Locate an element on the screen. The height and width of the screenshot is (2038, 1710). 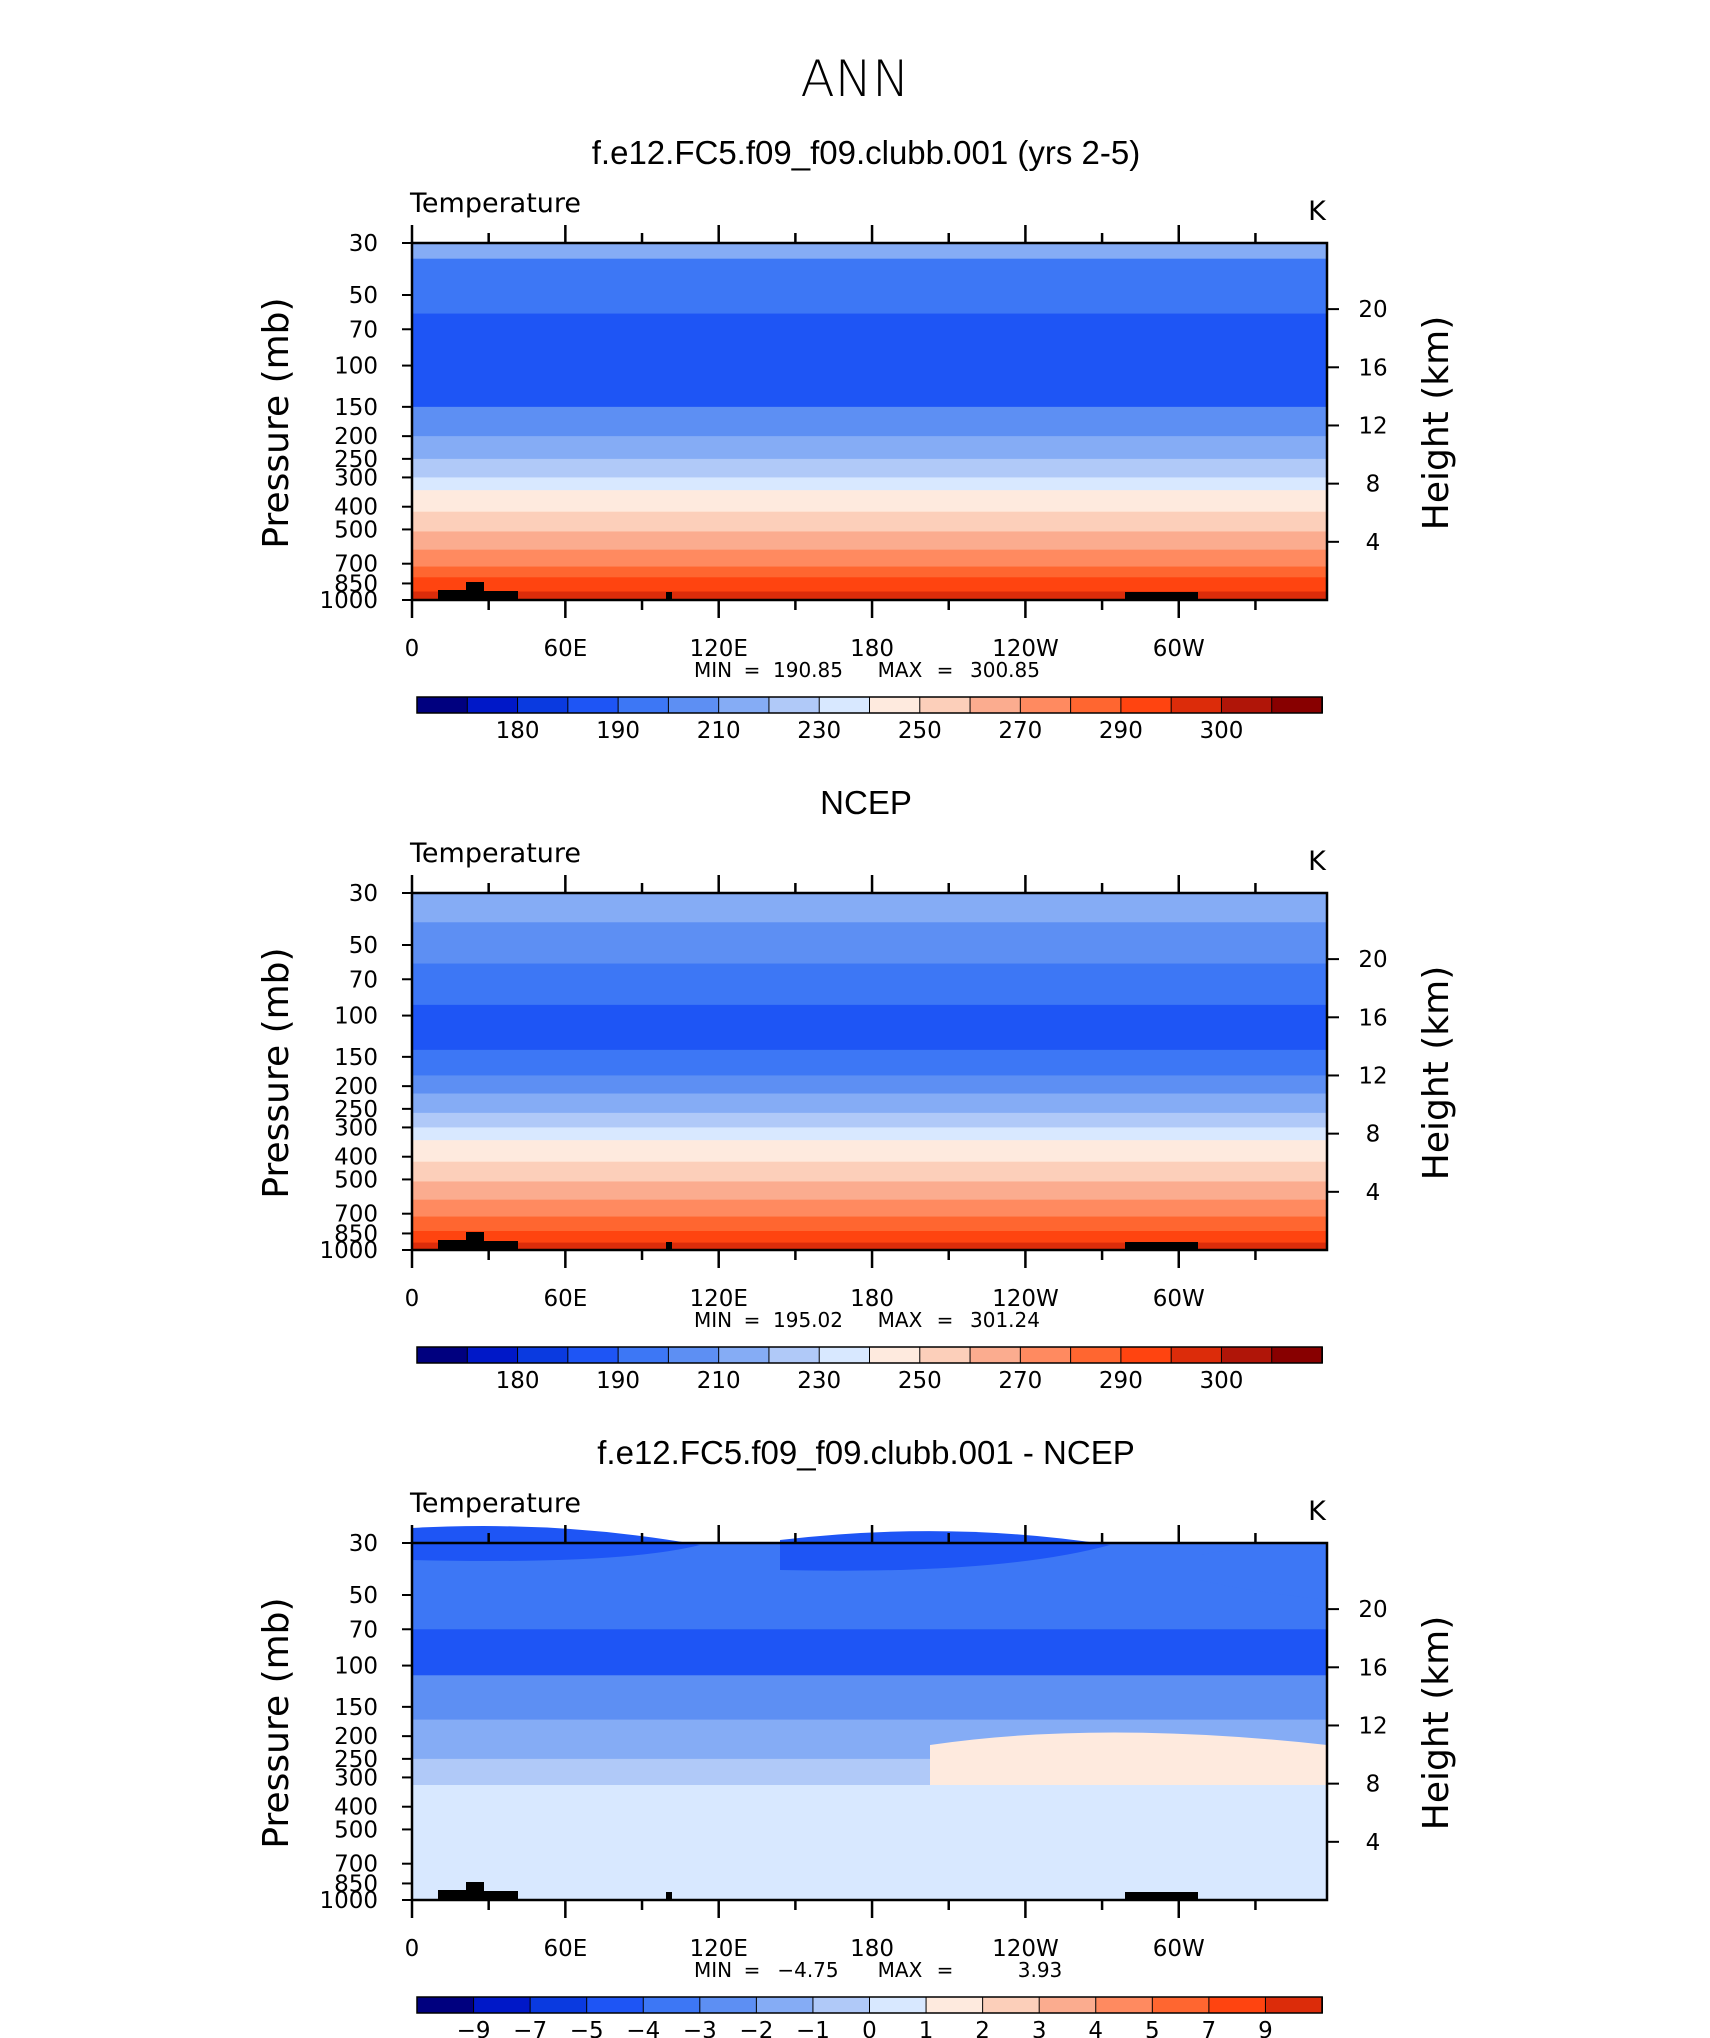
max-value: 301.24 is located at coordinates (1005, 1320).